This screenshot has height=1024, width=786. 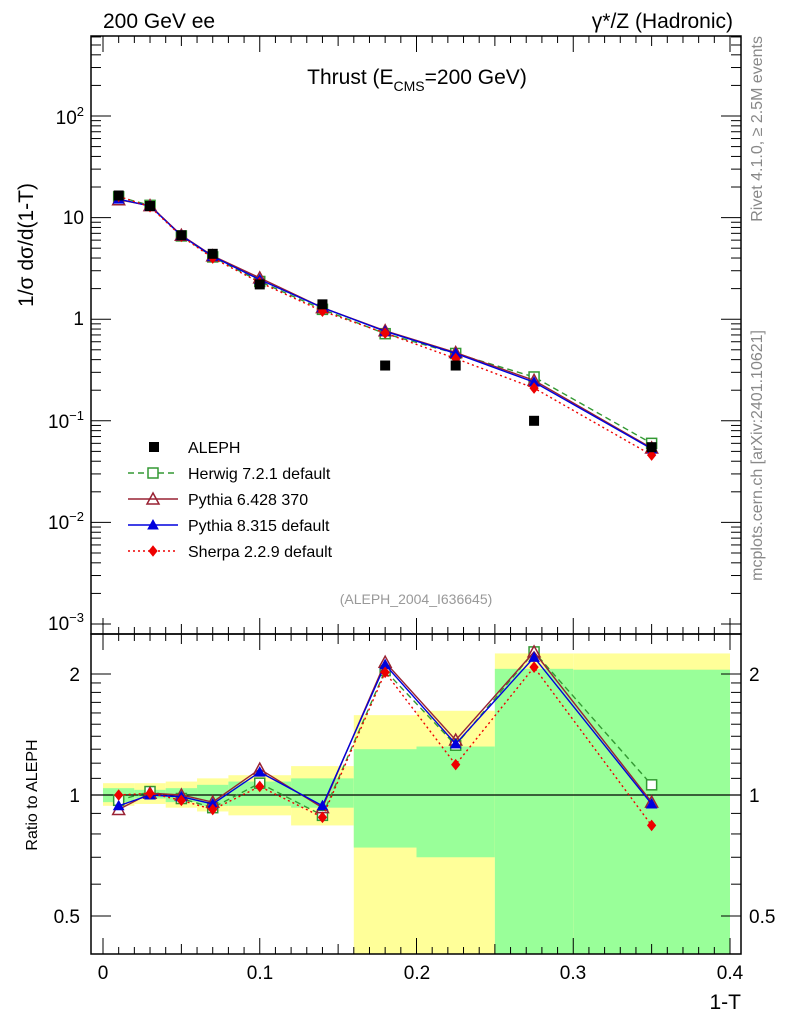 I want to click on x-tick-label-0.2: 0.2, so click(x=417, y=973).